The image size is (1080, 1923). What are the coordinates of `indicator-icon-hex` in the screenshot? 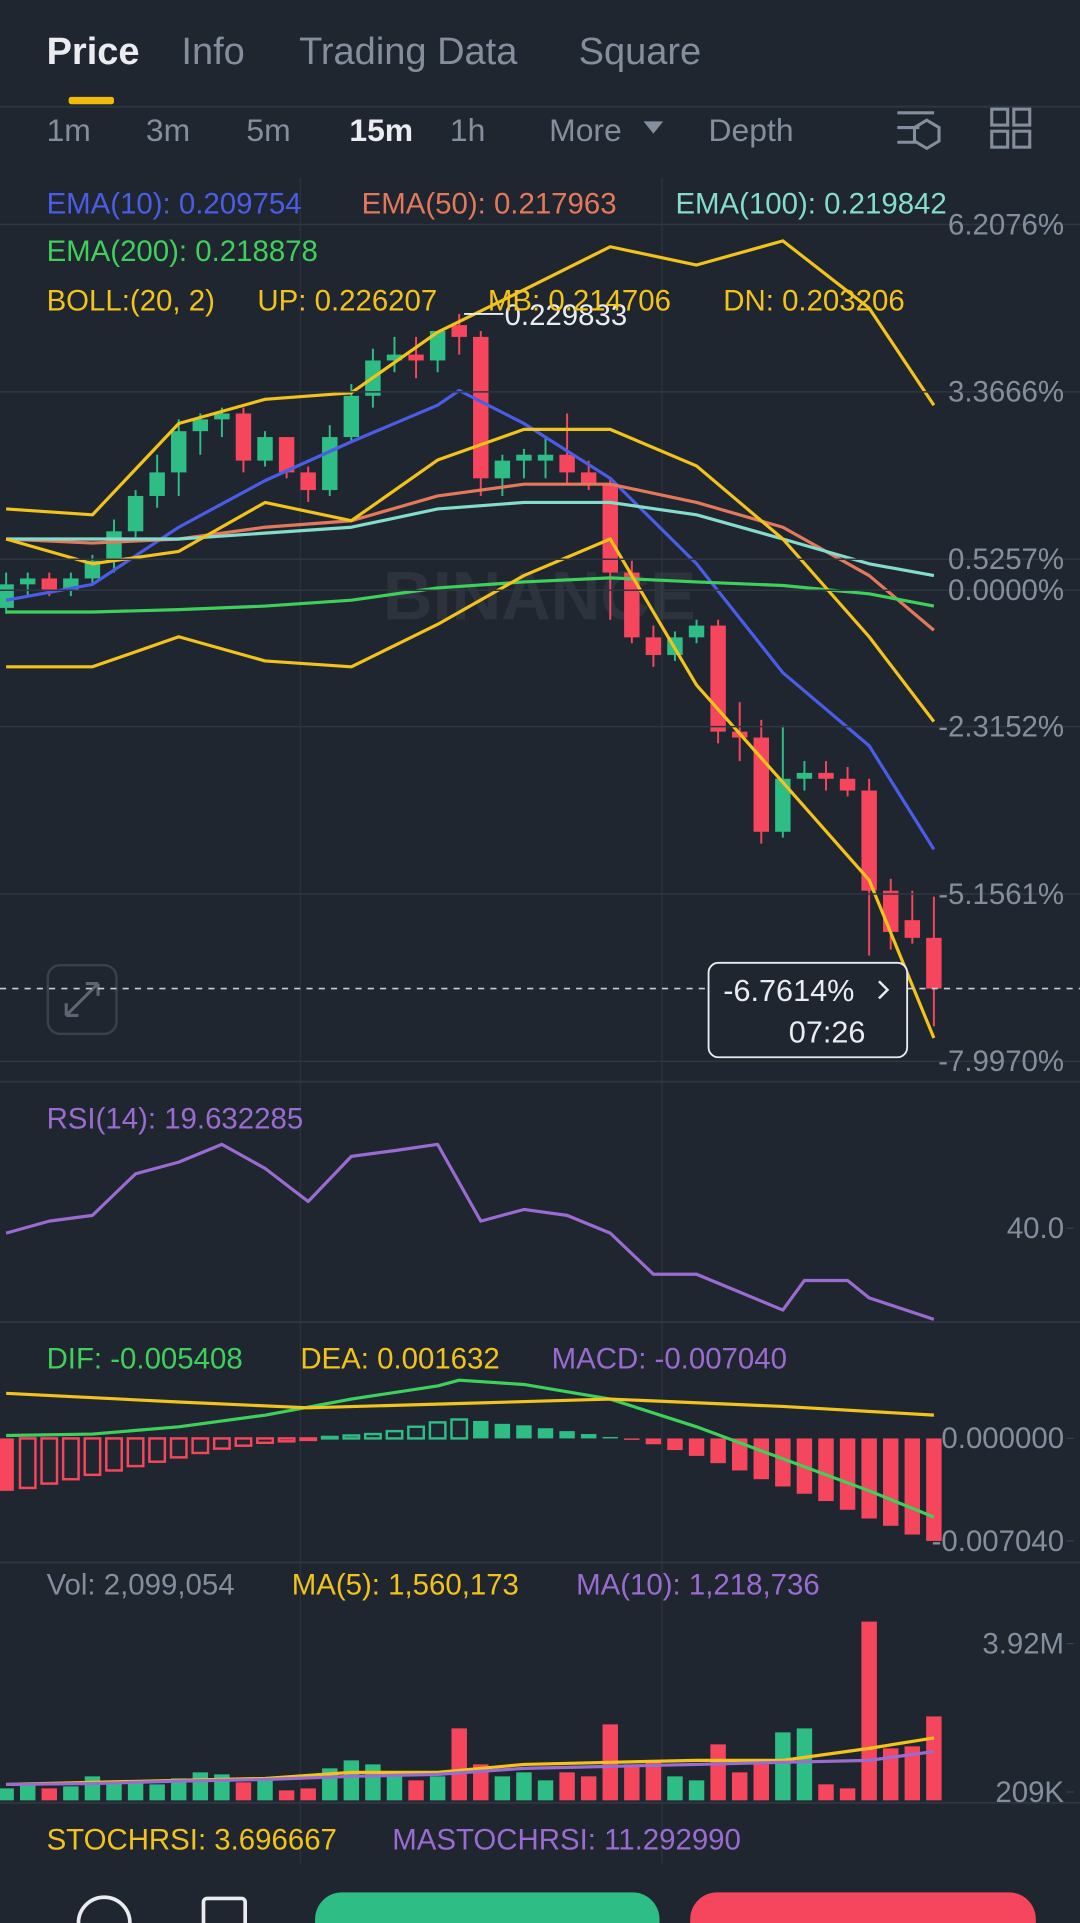 It's located at (926, 134).